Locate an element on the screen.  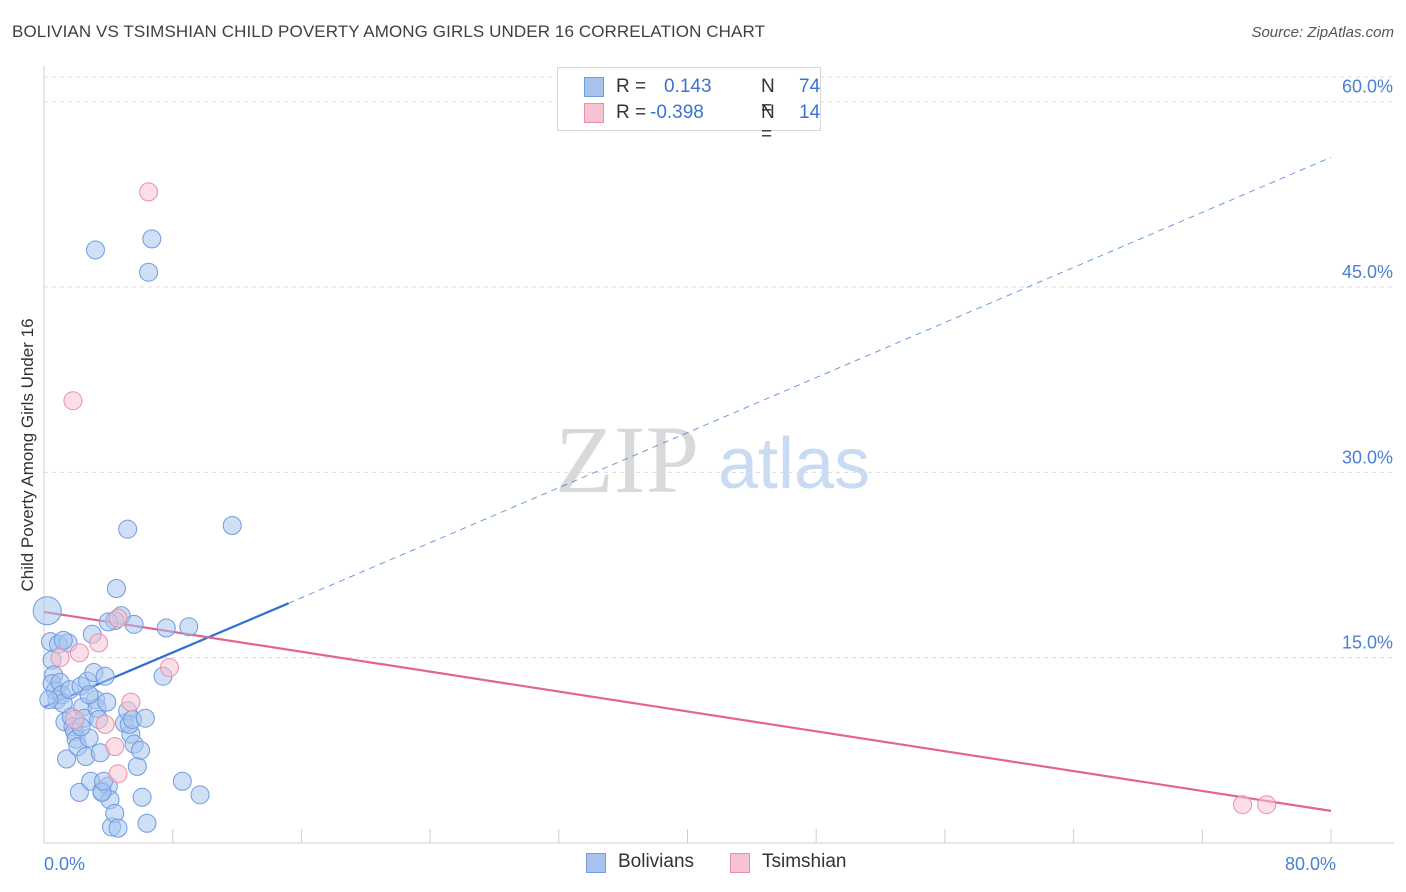
y-tick-label: 60.0% is located at coordinates (1367, 87).